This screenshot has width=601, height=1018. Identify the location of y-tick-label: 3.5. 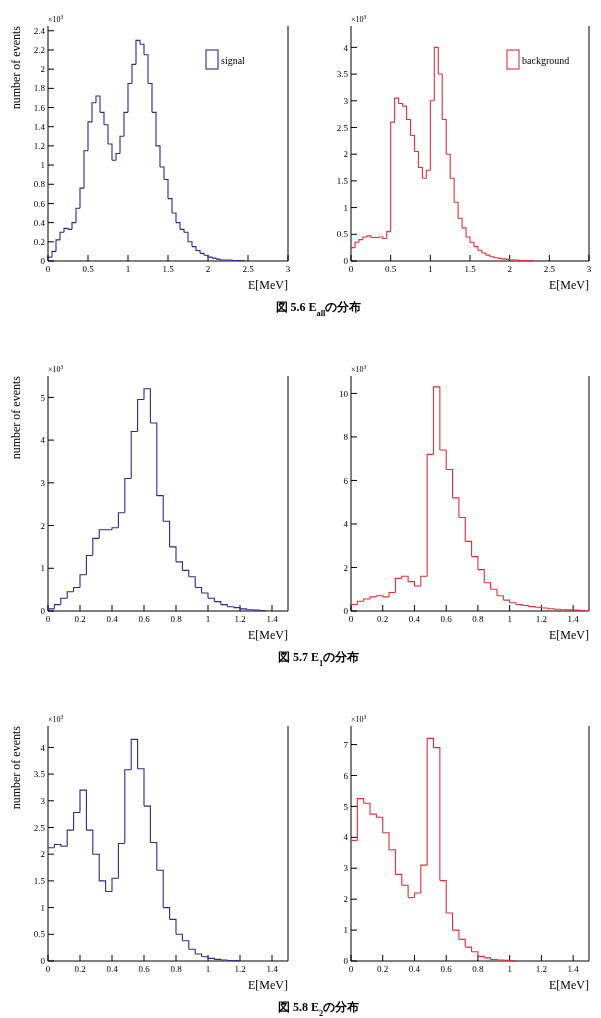
(342, 74).